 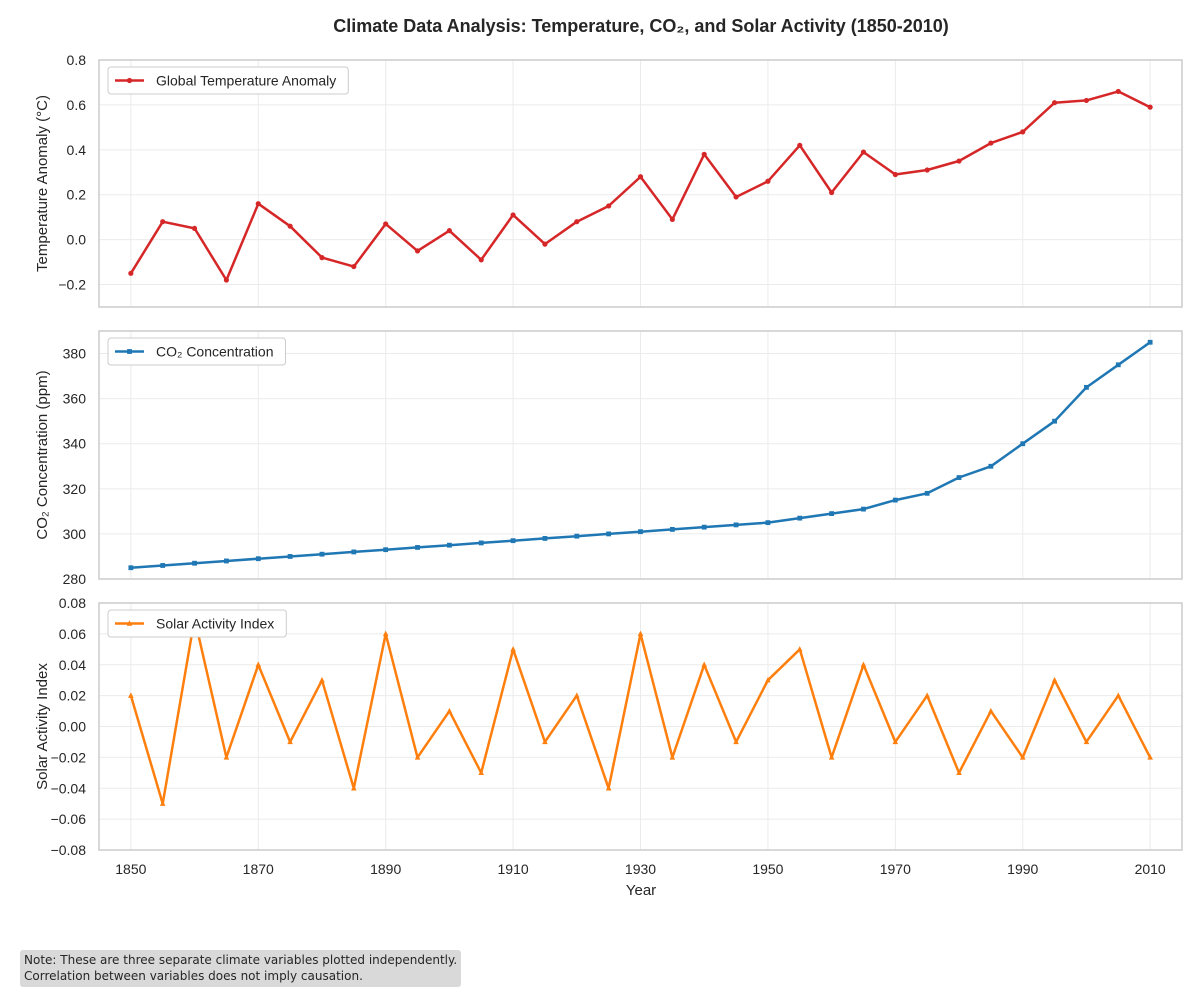 I want to click on solar-y-tick-label: 0.04, so click(x=72, y=665).